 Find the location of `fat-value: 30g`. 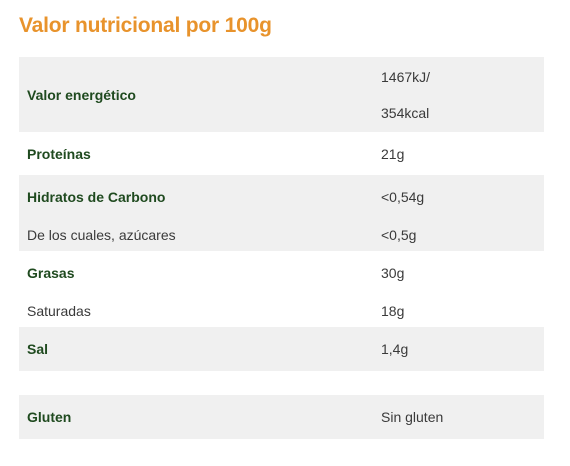

fat-value: 30g is located at coordinates (393, 273).